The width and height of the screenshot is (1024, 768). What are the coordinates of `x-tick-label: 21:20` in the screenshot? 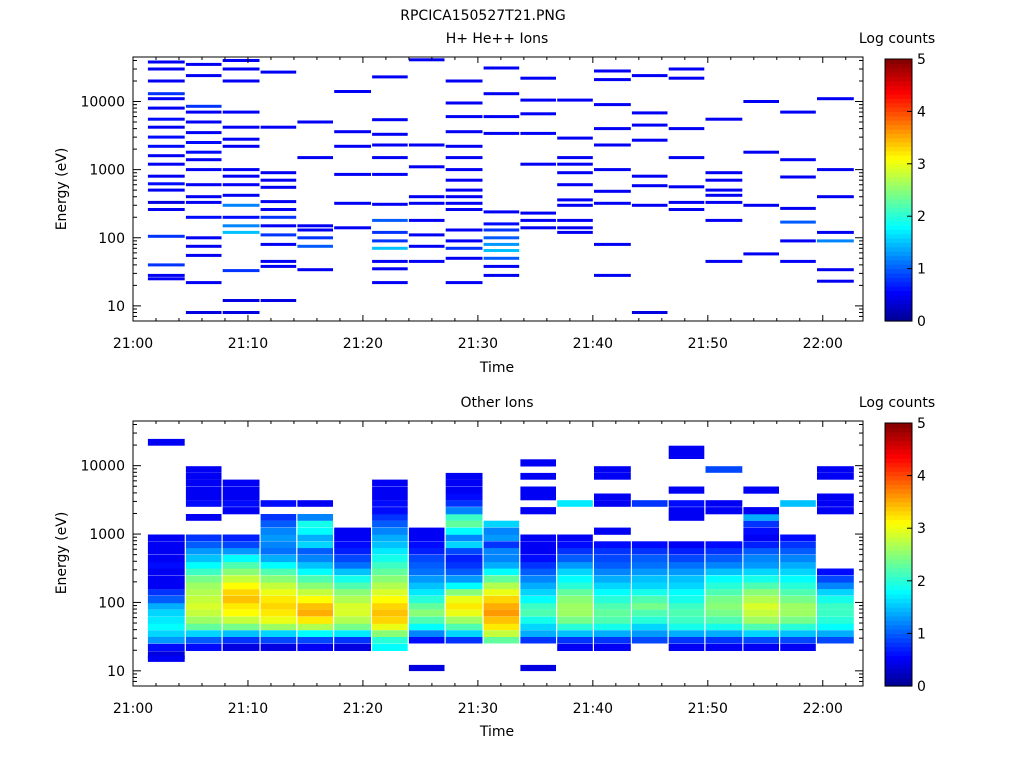 It's located at (363, 709).